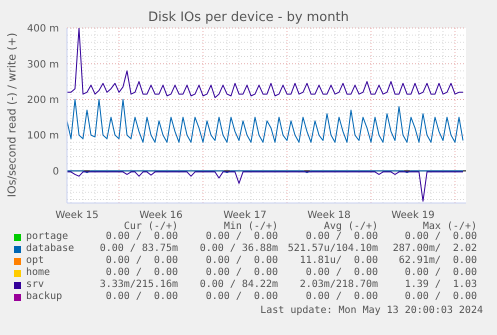  Describe the element at coordinates (338, 284) in the screenshot. I see `text: 2.03m/218.70m` at that location.